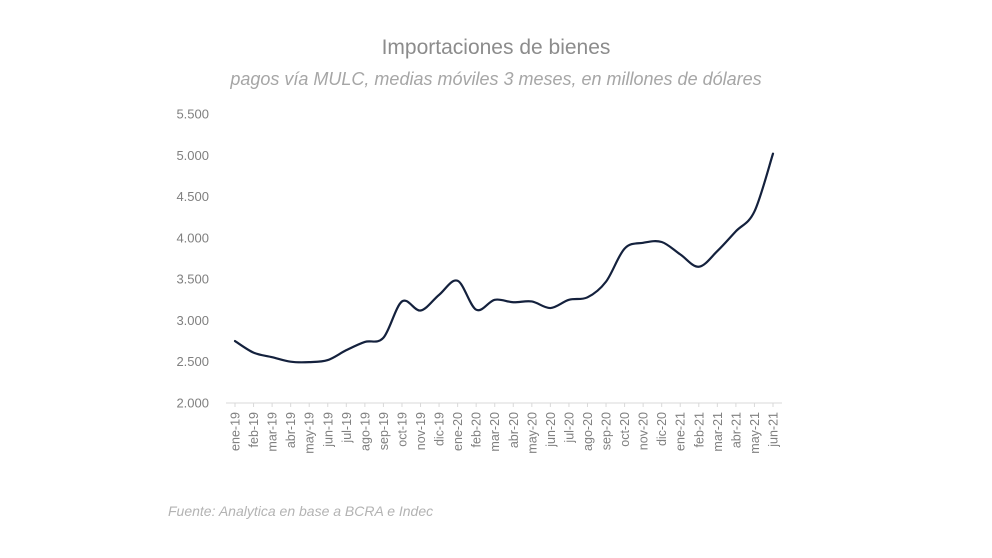  Describe the element at coordinates (681, 431) in the screenshot. I see `x-tick-label: ene-21` at that location.